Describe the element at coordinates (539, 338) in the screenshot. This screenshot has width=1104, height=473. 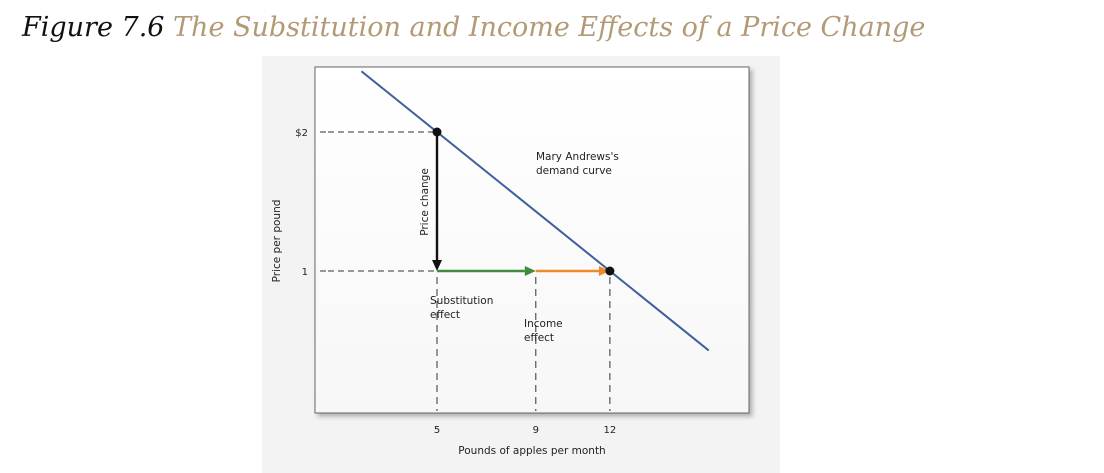
I see `income-label-line2: effect` at that location.